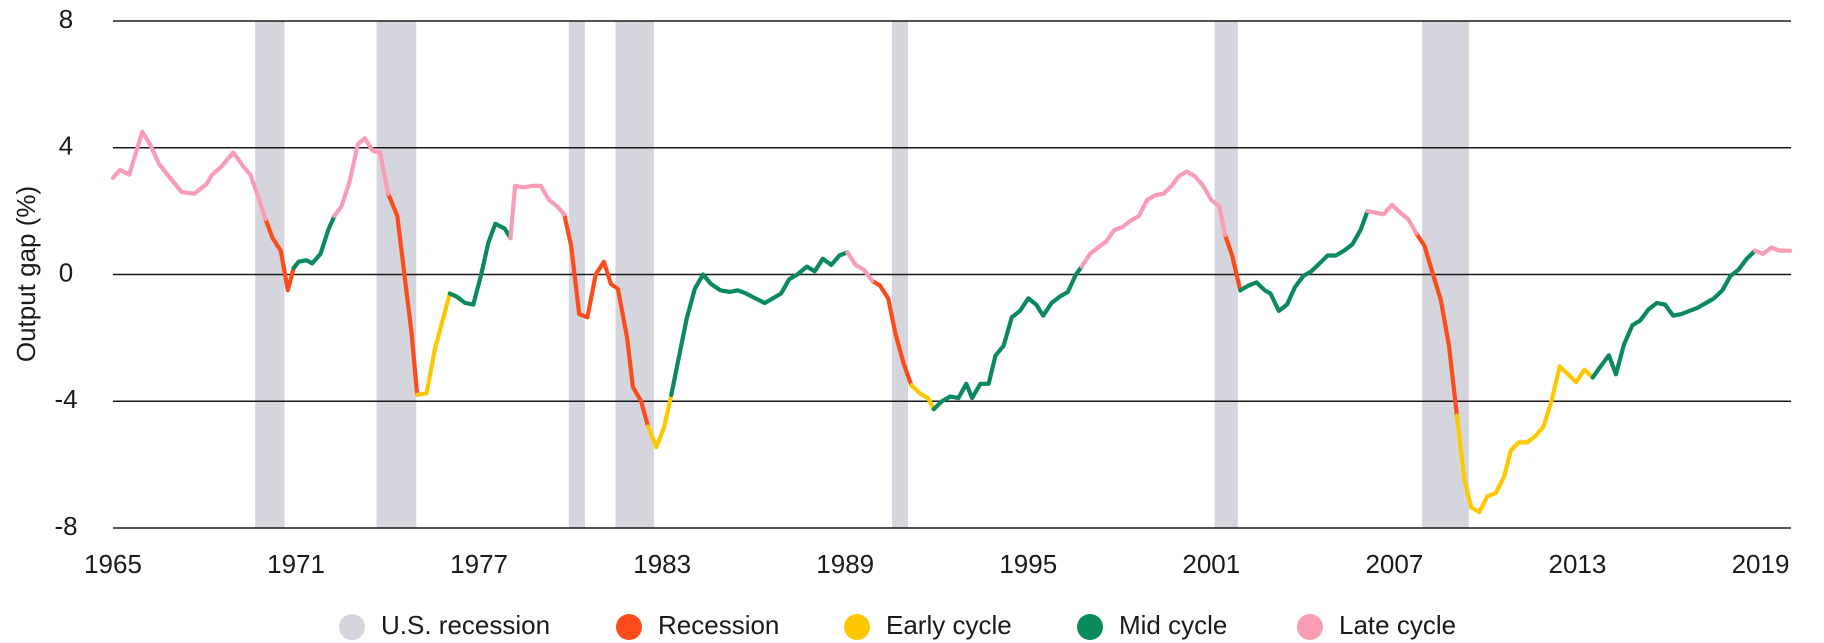  Describe the element at coordinates (66, 272) in the screenshot. I see `y-tick-label: 0` at that location.